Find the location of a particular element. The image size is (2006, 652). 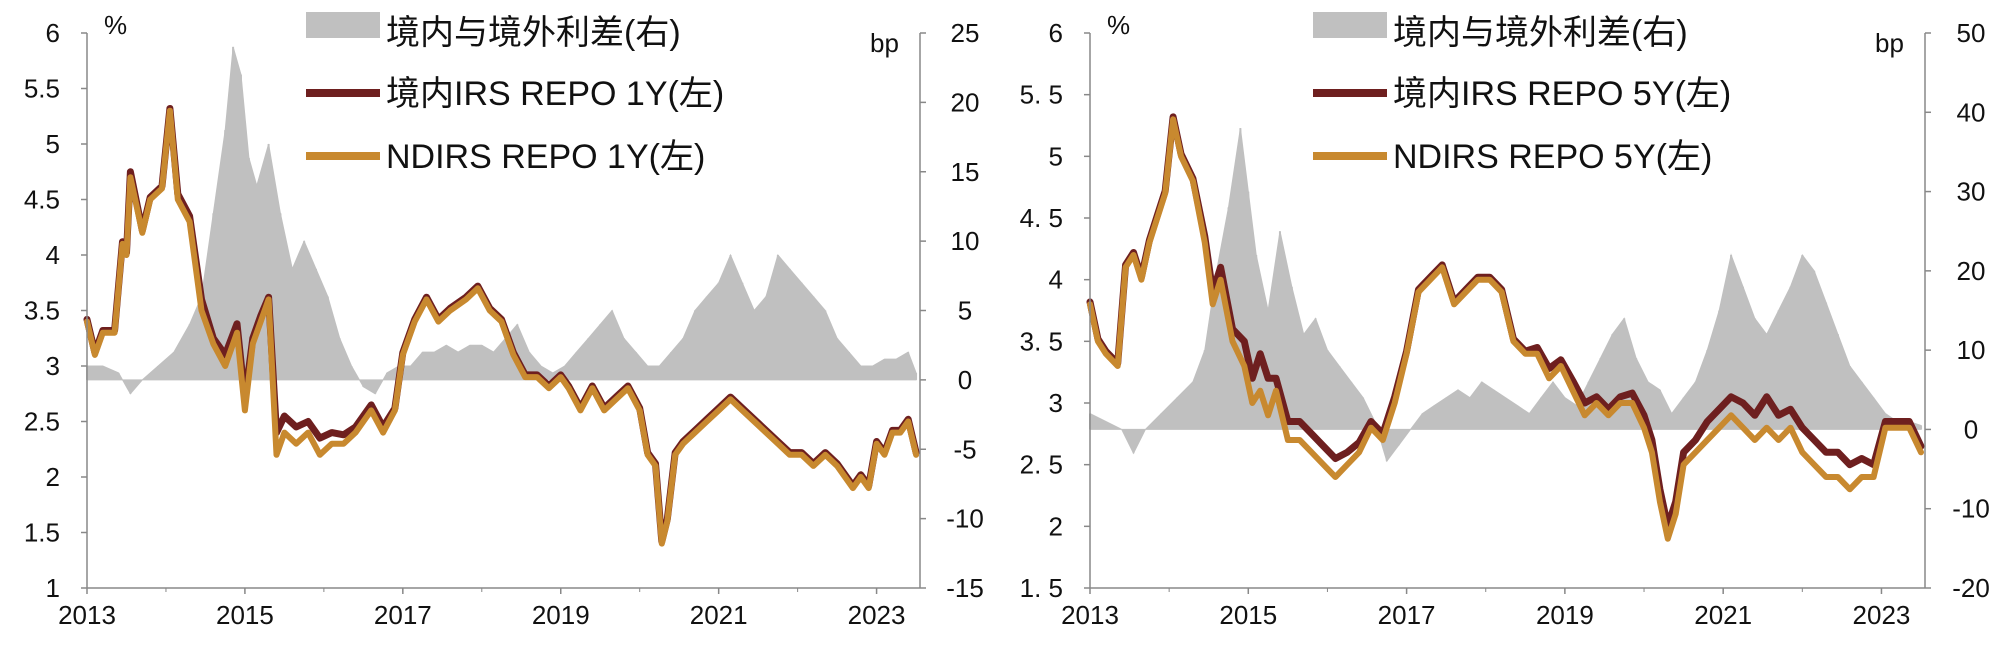

left-tick-label: 2.5 is located at coordinates (42, 422).